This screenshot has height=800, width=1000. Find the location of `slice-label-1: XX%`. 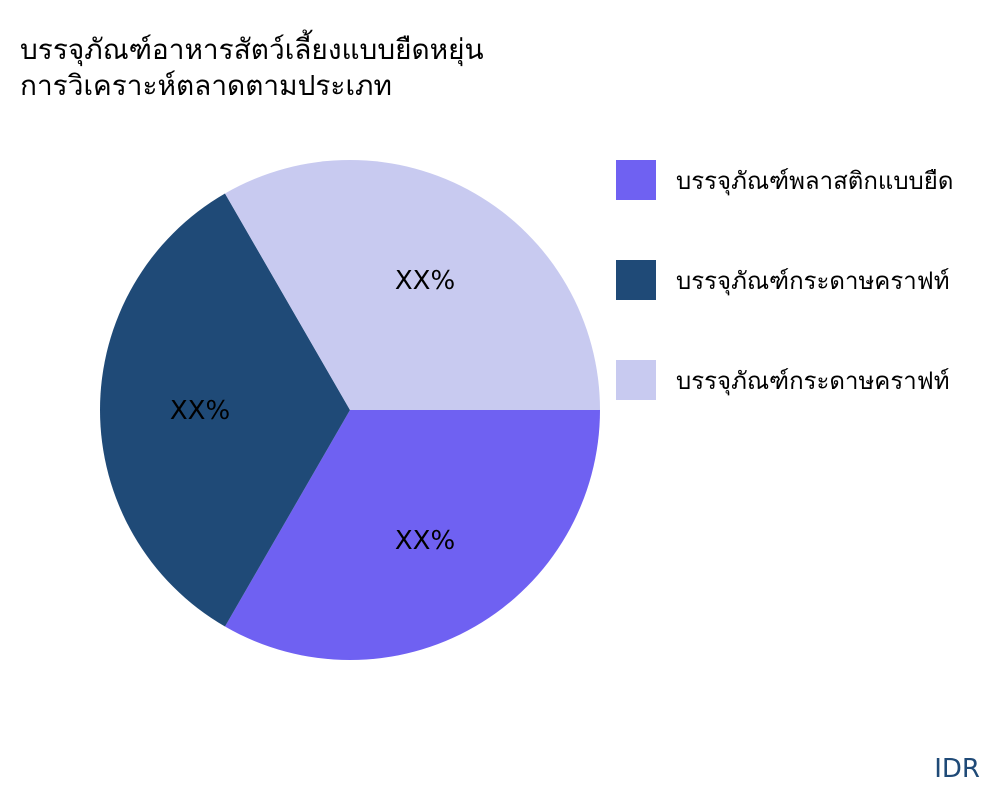

slice-label-1: XX% is located at coordinates (200, 411).